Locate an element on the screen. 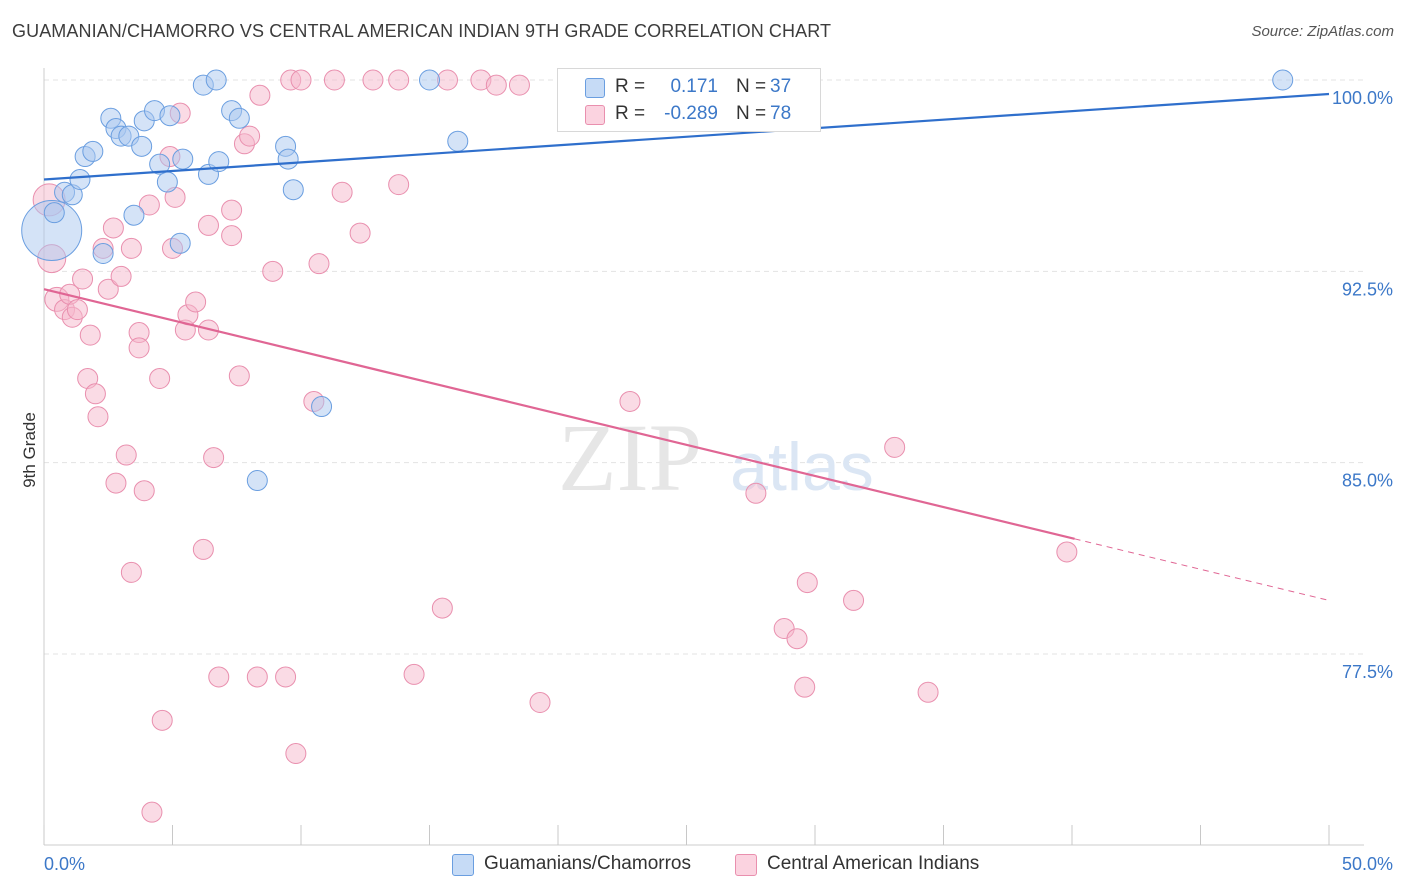 The height and width of the screenshot is (892, 1406). bottom-legend-label: Central American Indians is located at coordinates (873, 863).